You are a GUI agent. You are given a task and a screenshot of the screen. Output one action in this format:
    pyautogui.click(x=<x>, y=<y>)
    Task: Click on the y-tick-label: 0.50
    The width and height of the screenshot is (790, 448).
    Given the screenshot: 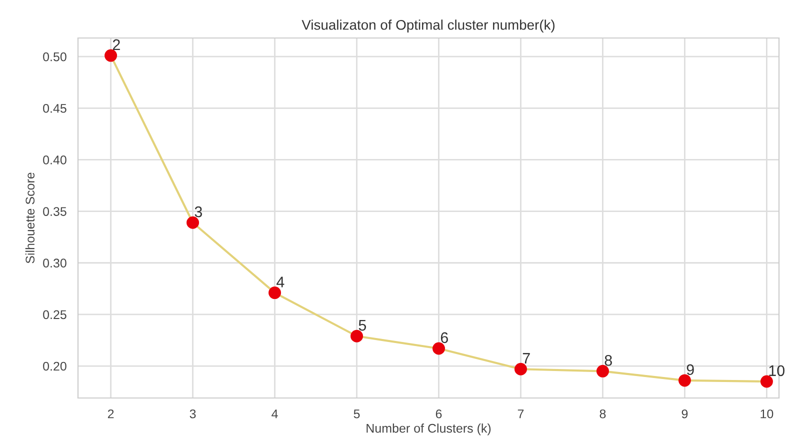 What is the action you would take?
    pyautogui.click(x=54, y=57)
    